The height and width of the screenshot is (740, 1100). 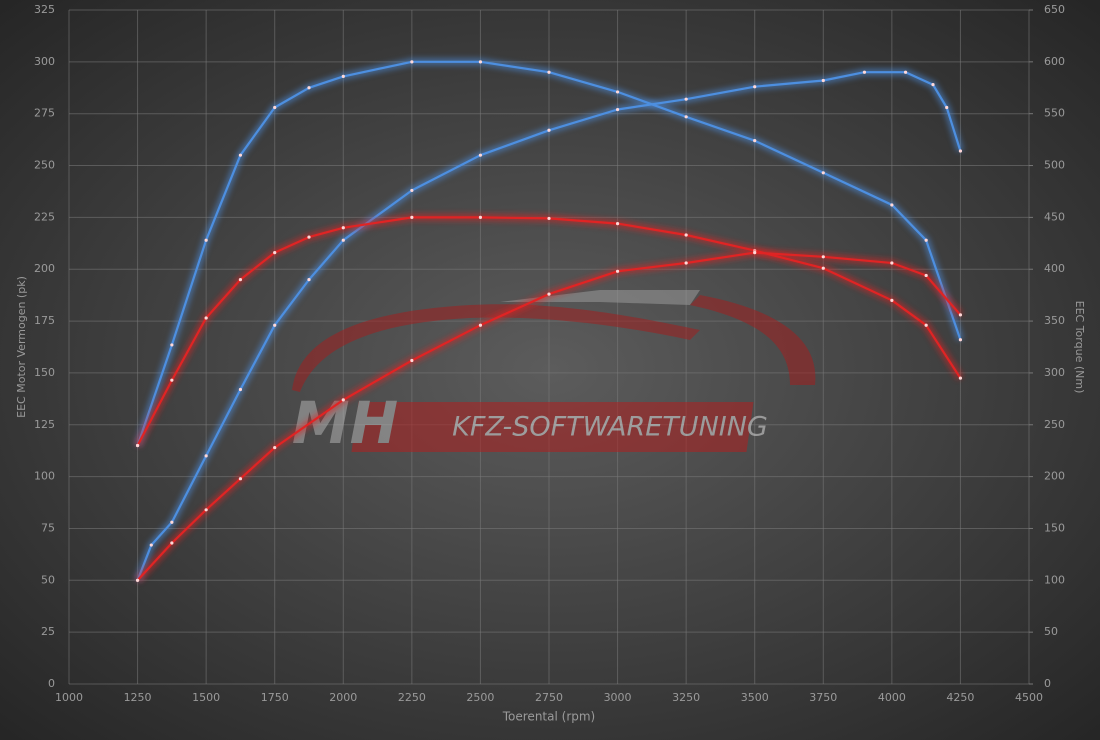 What do you see at coordinates (548, 717) in the screenshot?
I see `x-axis-label: Toerental (rpm)` at bounding box center [548, 717].